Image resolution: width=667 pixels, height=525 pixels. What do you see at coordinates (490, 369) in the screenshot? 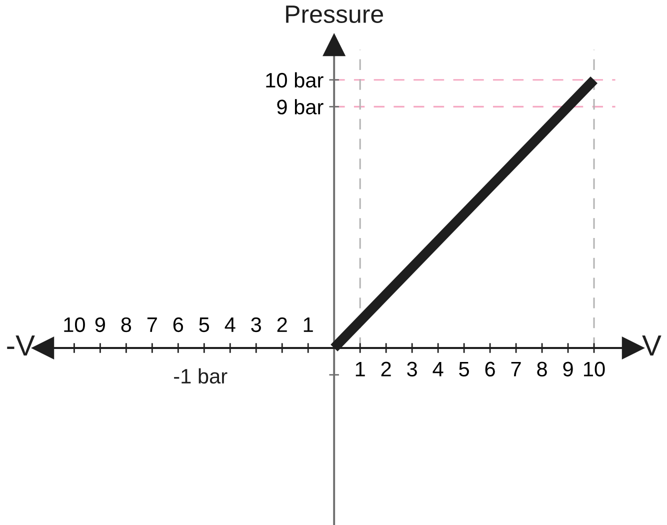
I see `x2-tick-label: 6` at bounding box center [490, 369].